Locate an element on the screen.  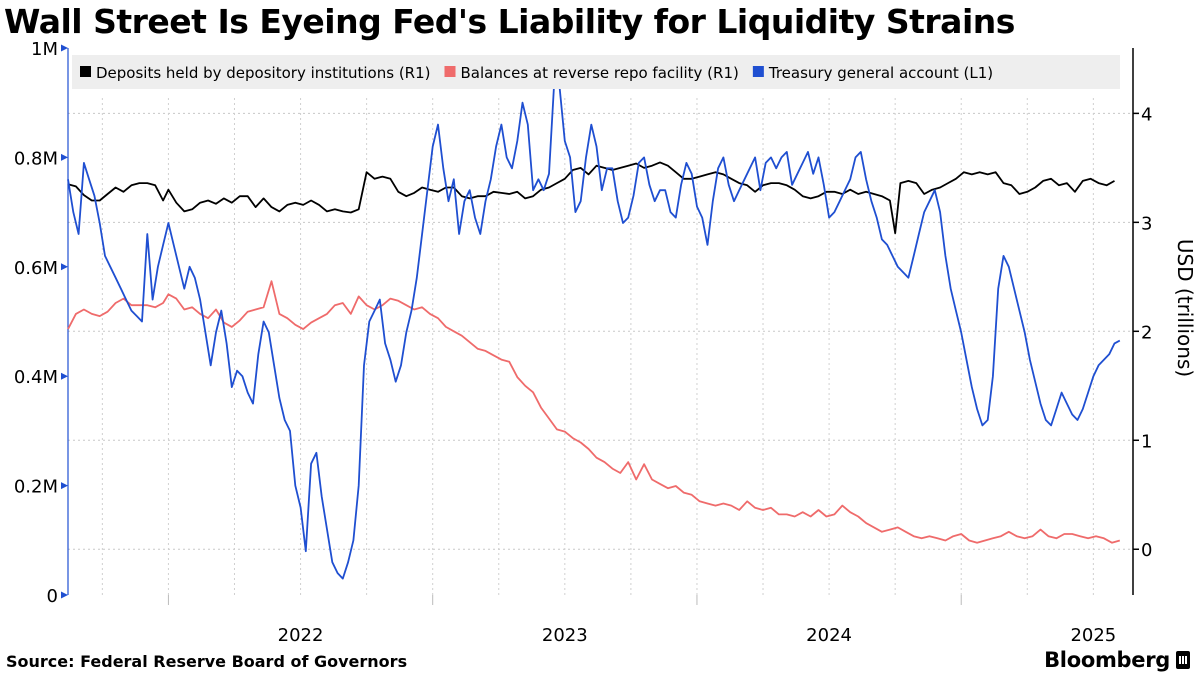
left-tick-label: 0.8M is located at coordinates (36, 158).